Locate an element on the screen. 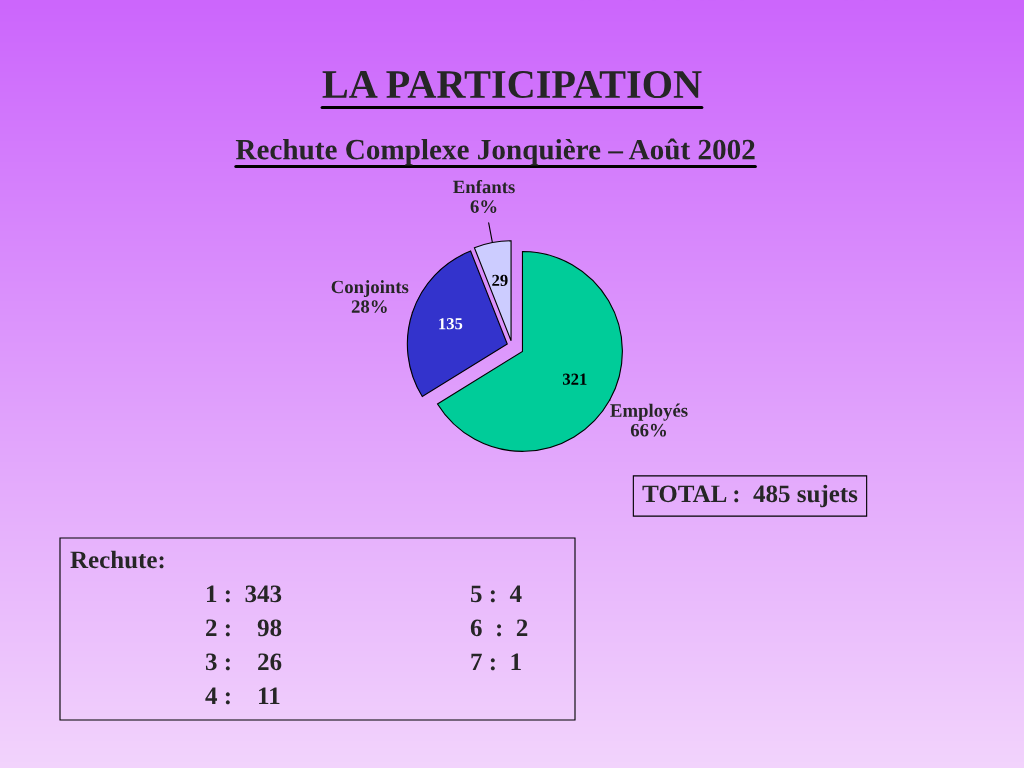 The height and width of the screenshot is (768, 1024). text: 3 : 26 is located at coordinates (243, 662).